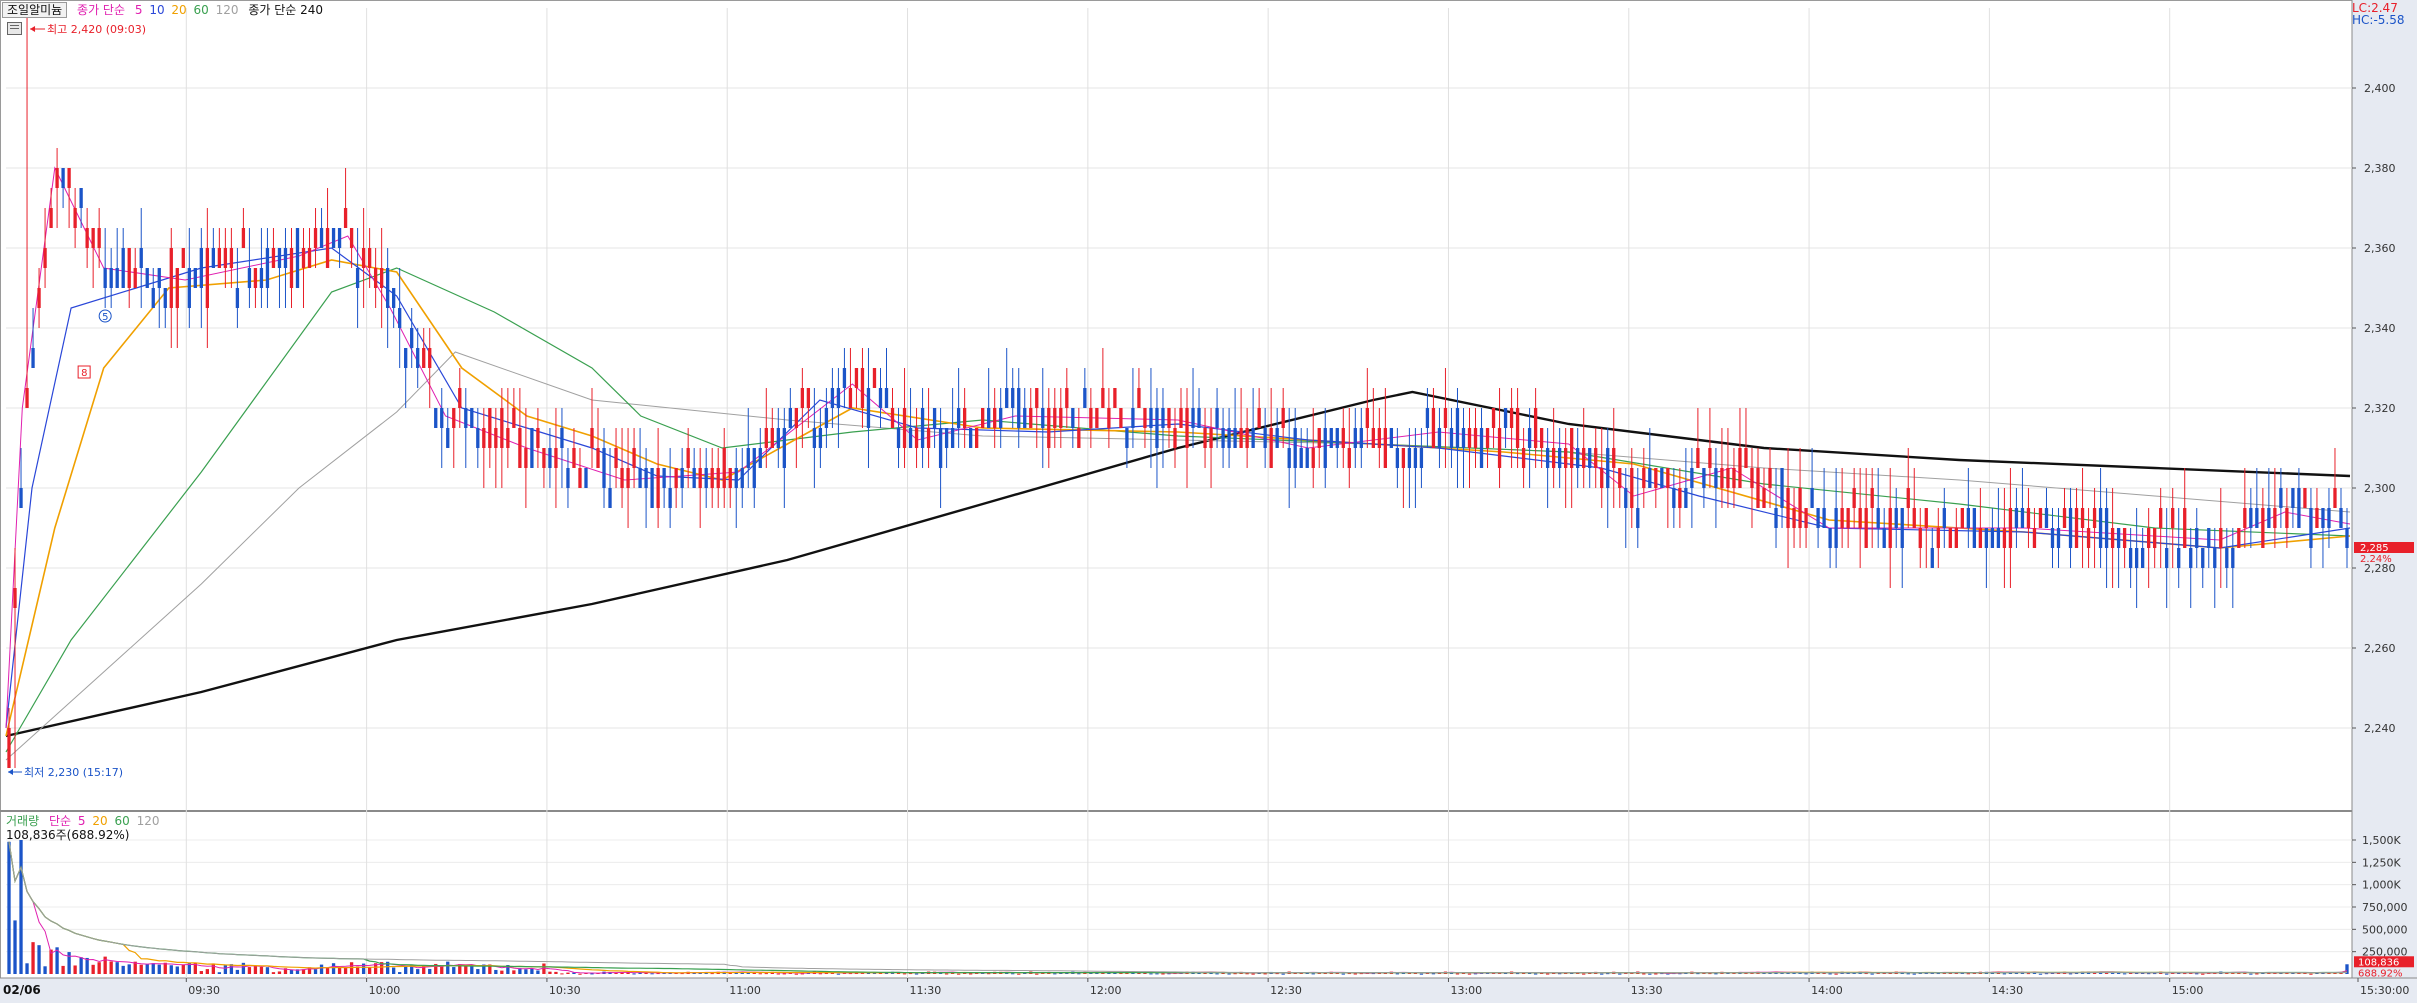 The width and height of the screenshot is (2417, 1003). Describe the element at coordinates (1178, 908) in the screenshot. I see `volume-ma5-line` at that location.